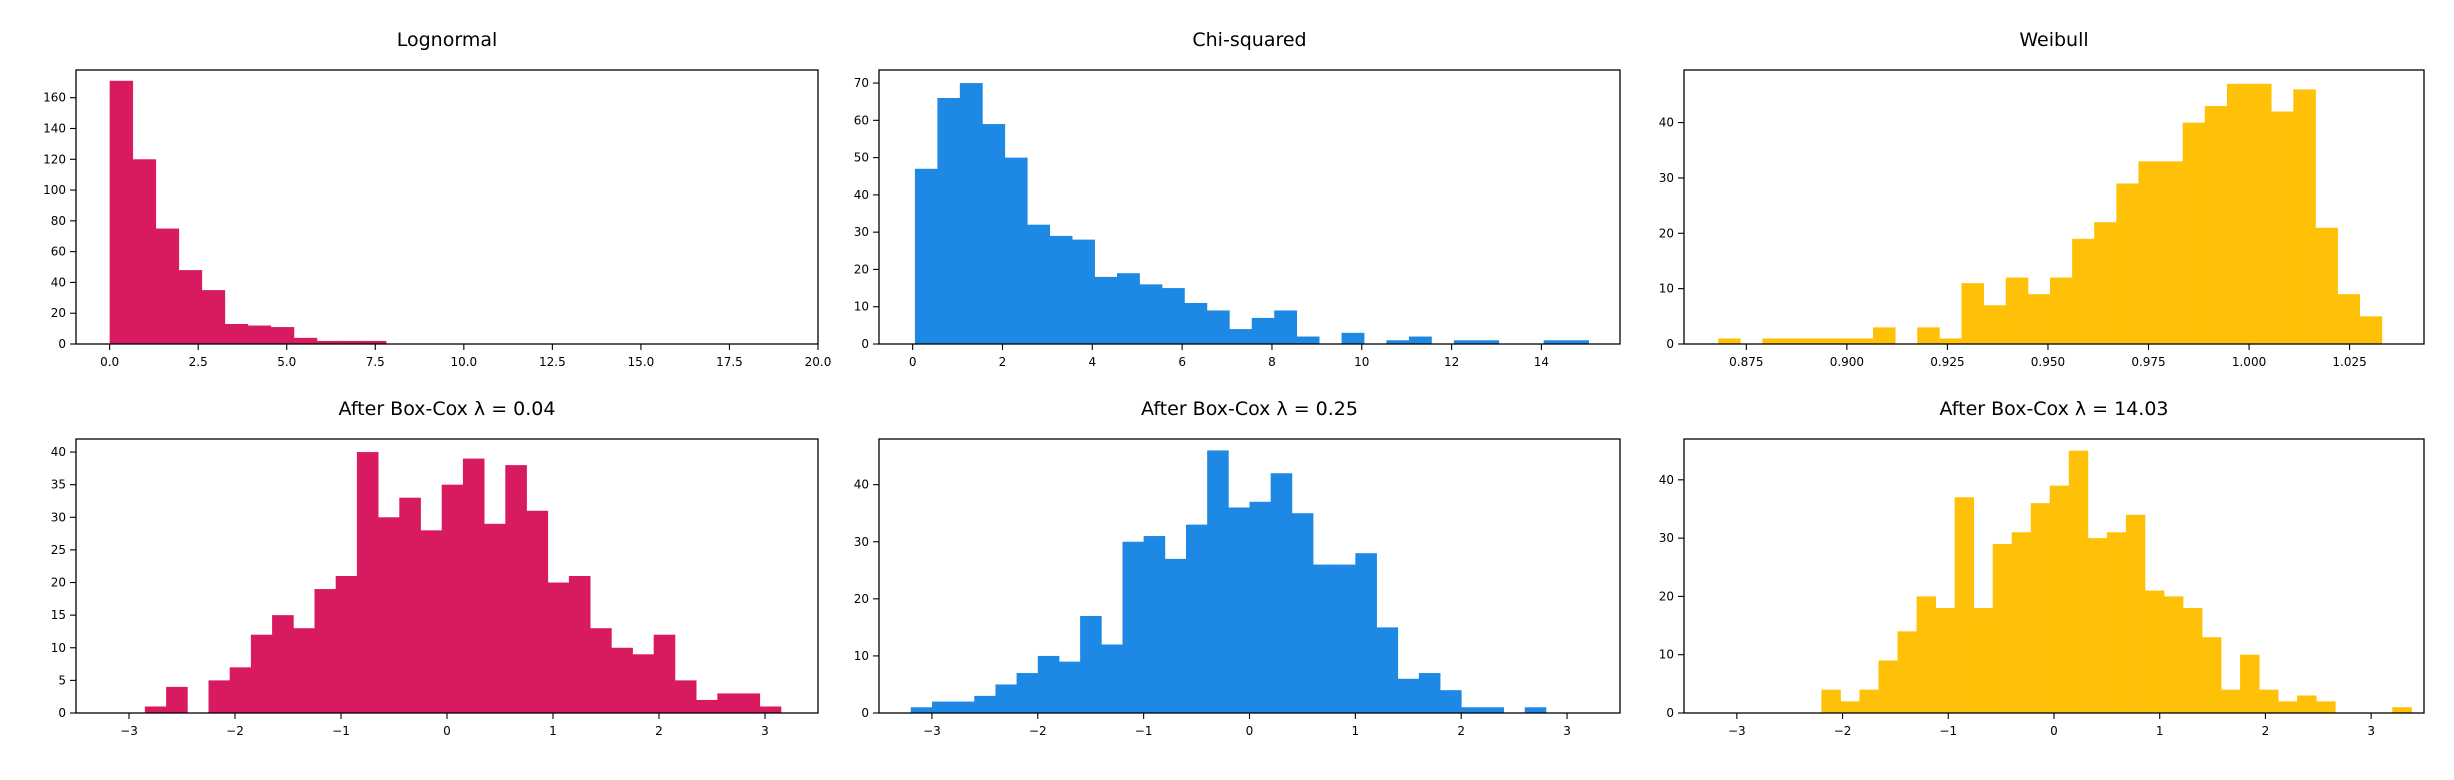  Describe the element at coordinates (58, 583) in the screenshot. I see `y-tick-label: 20` at that location.